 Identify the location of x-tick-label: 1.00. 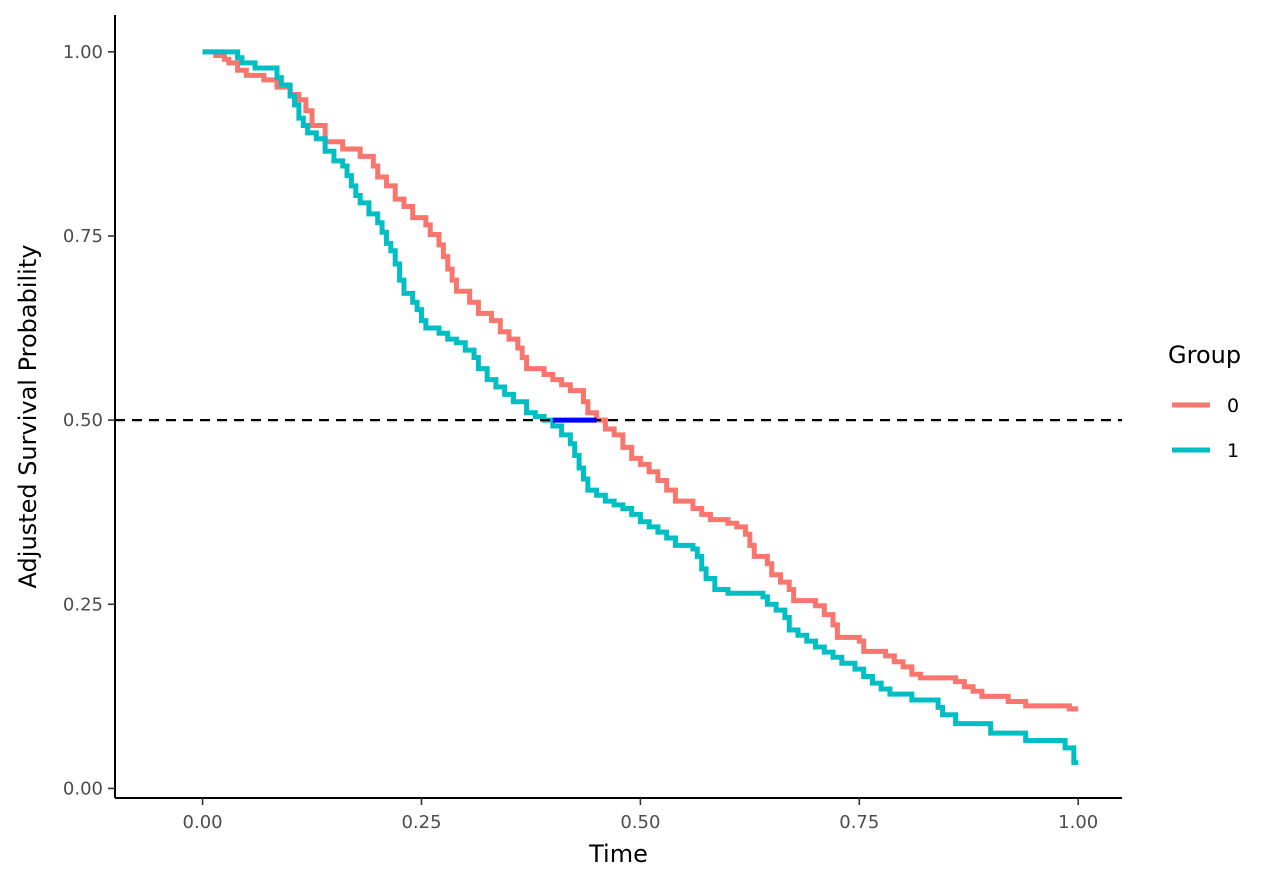
(1078, 822).